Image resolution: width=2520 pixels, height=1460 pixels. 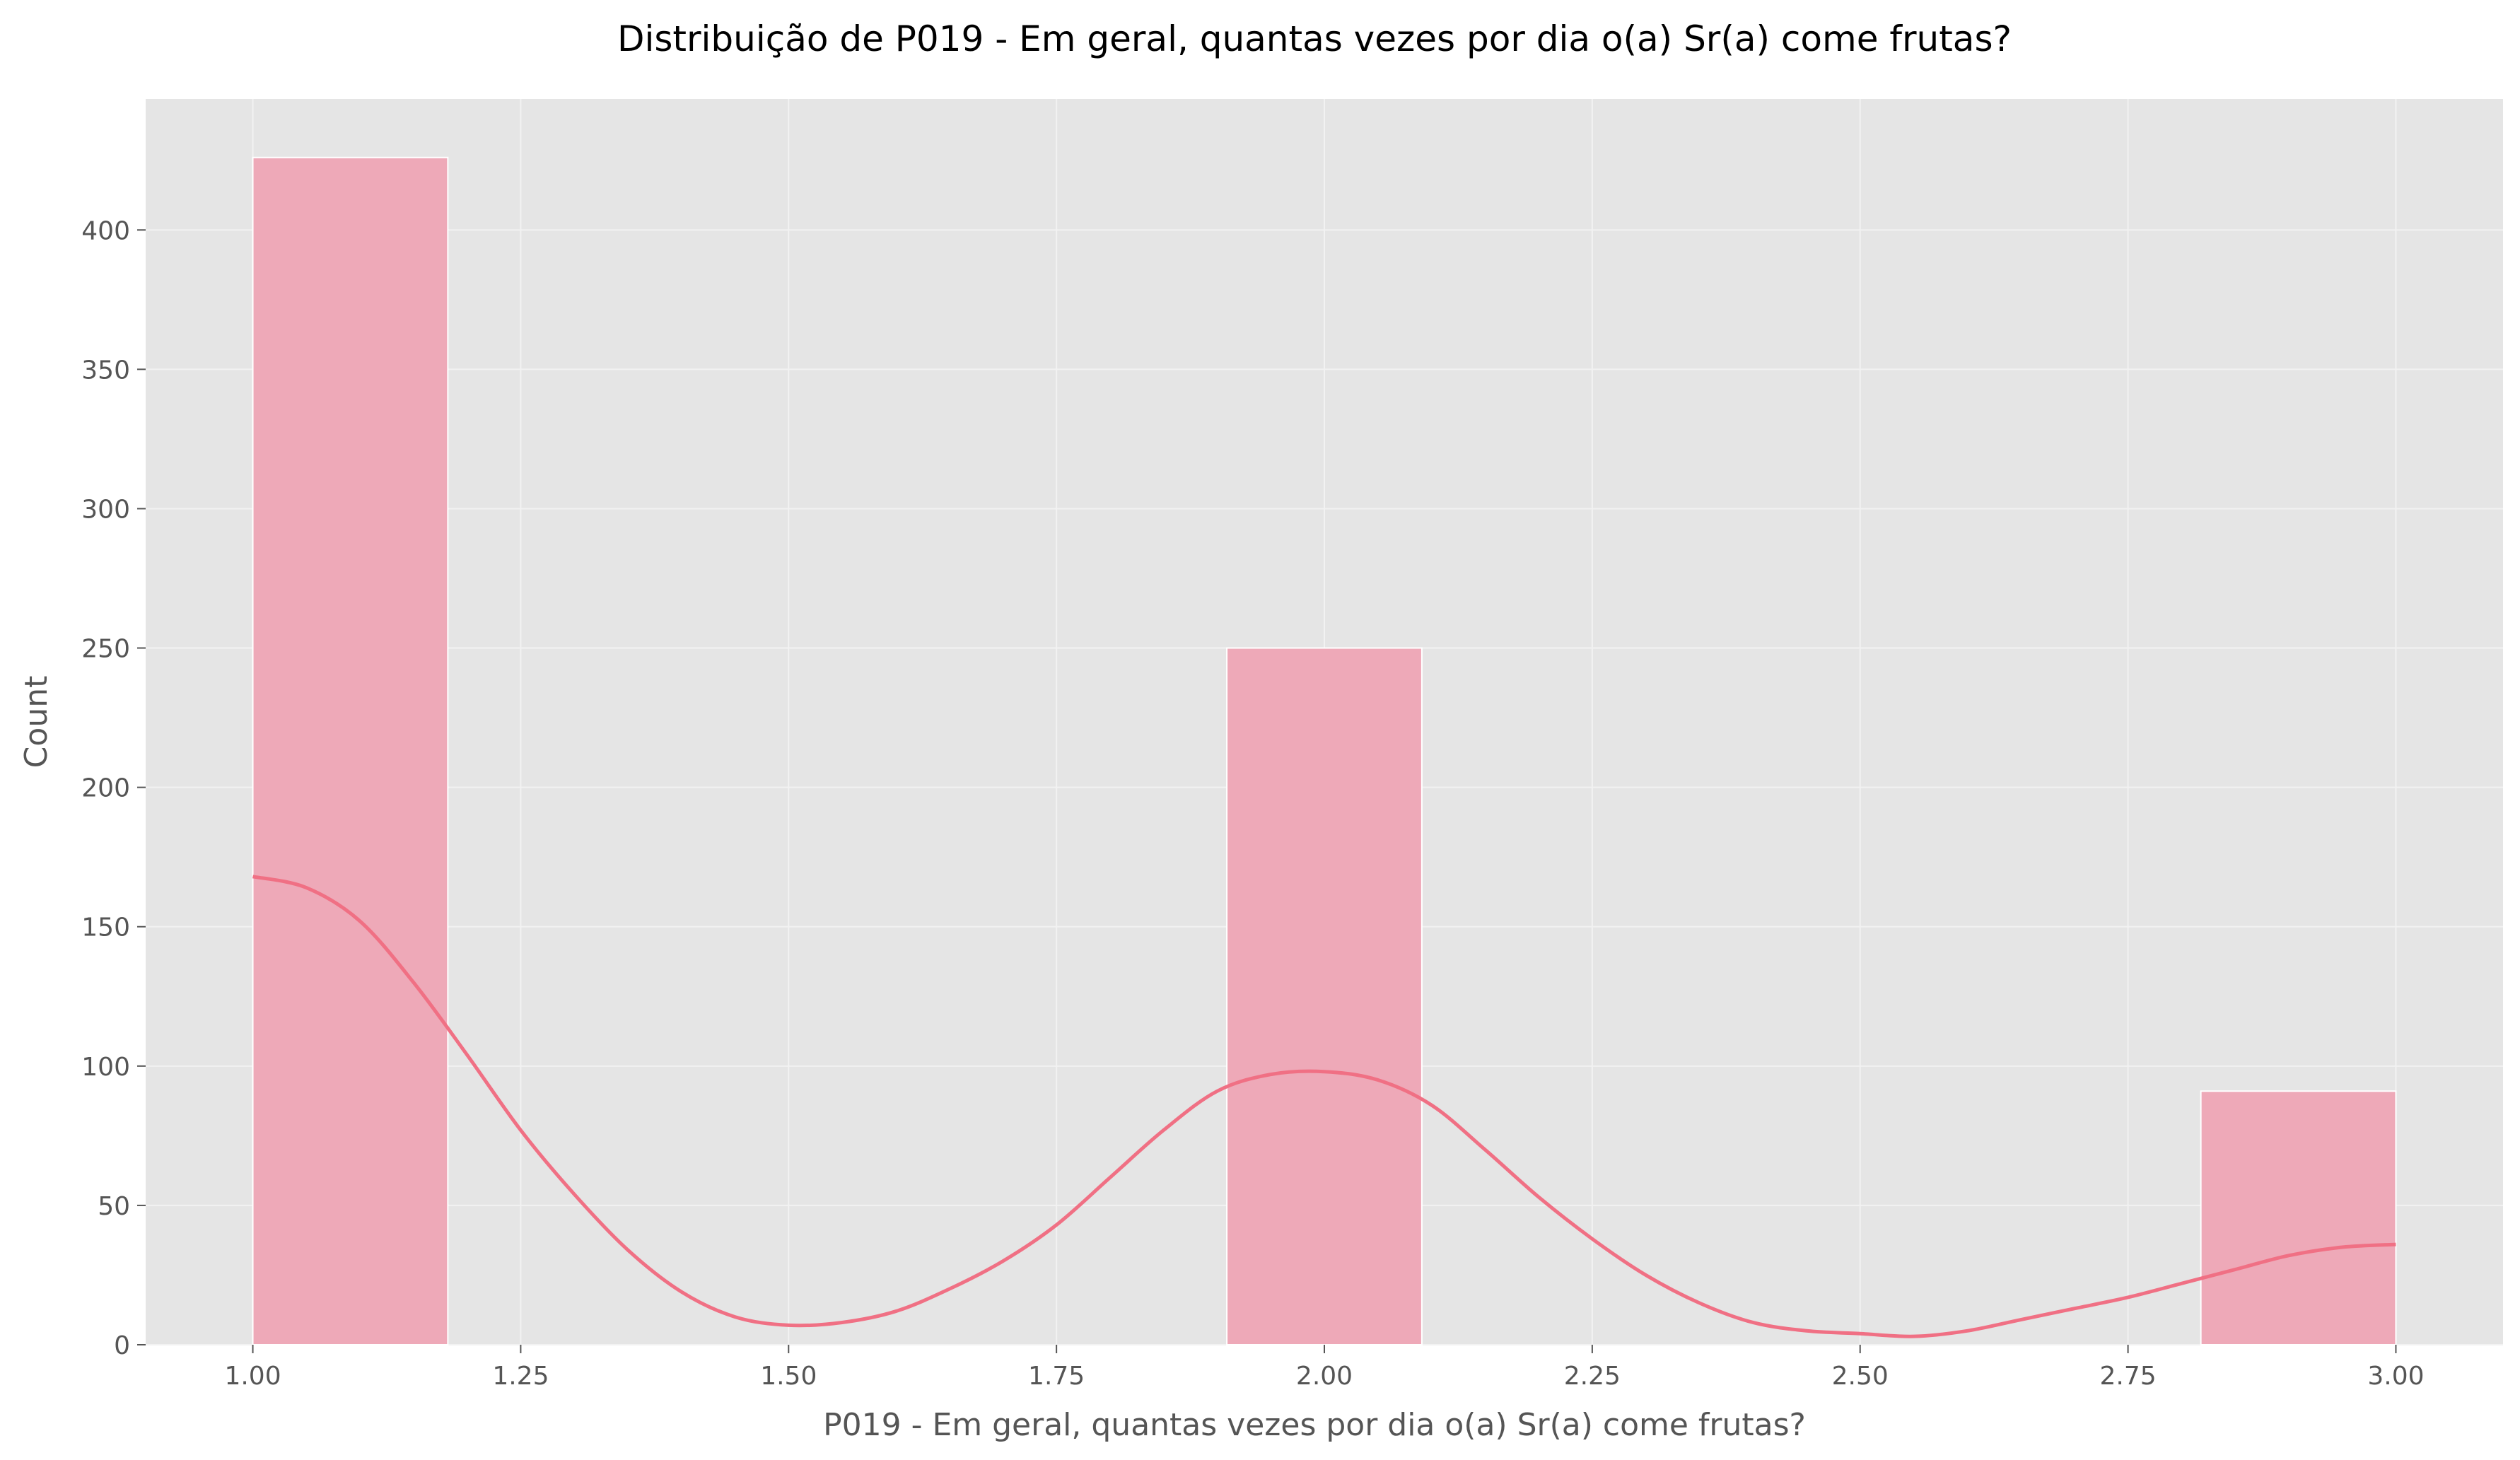 I want to click on x-tick-label: 2.50, so click(x=1860, y=1376).